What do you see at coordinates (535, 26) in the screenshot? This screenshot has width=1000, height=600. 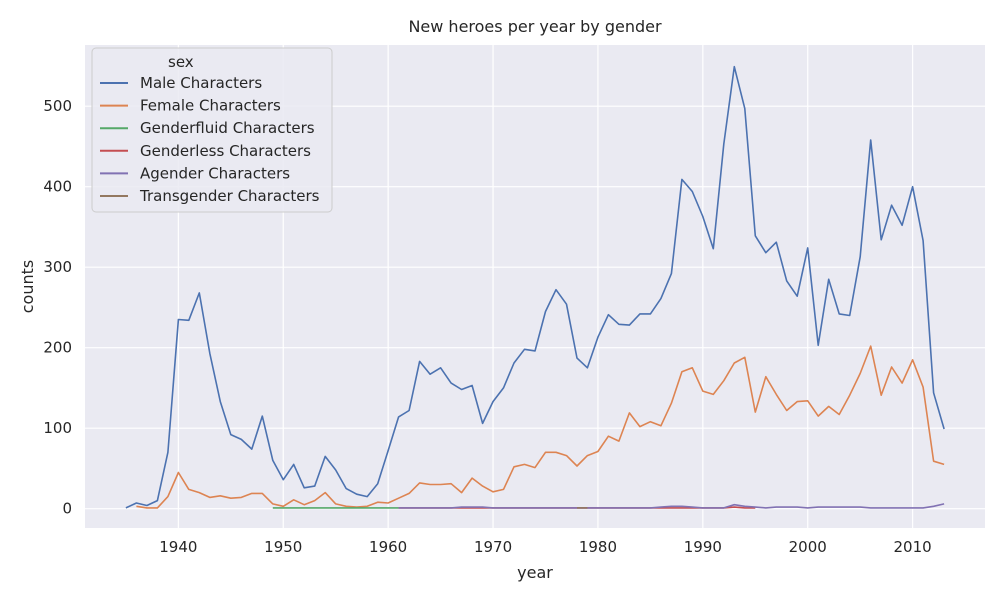 I see `chart-title: New heroes per year by gender` at bounding box center [535, 26].